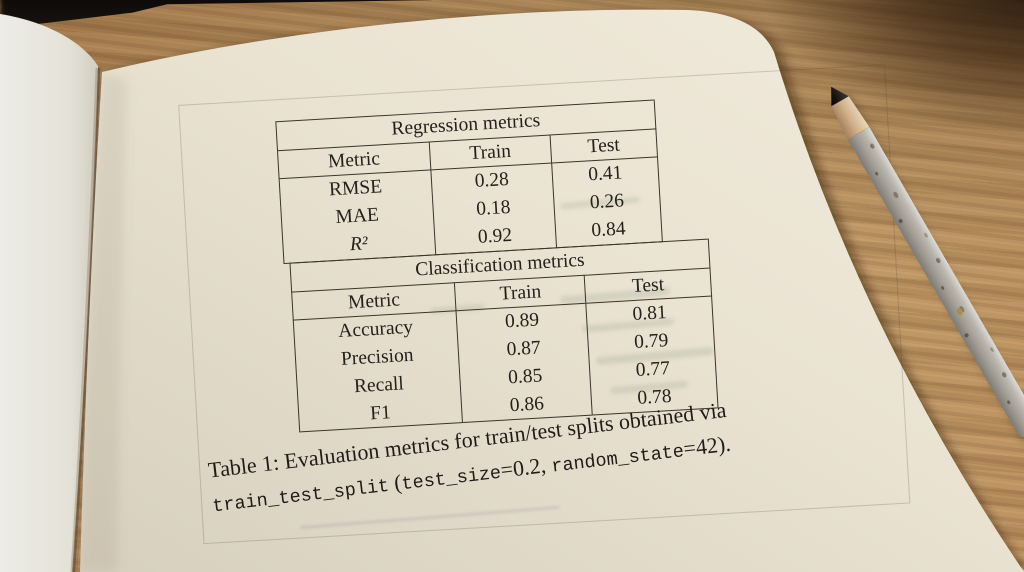 The height and width of the screenshot is (572, 1024). Describe the element at coordinates (104, 322) in the screenshot. I see `page-curvature-shade` at that location.